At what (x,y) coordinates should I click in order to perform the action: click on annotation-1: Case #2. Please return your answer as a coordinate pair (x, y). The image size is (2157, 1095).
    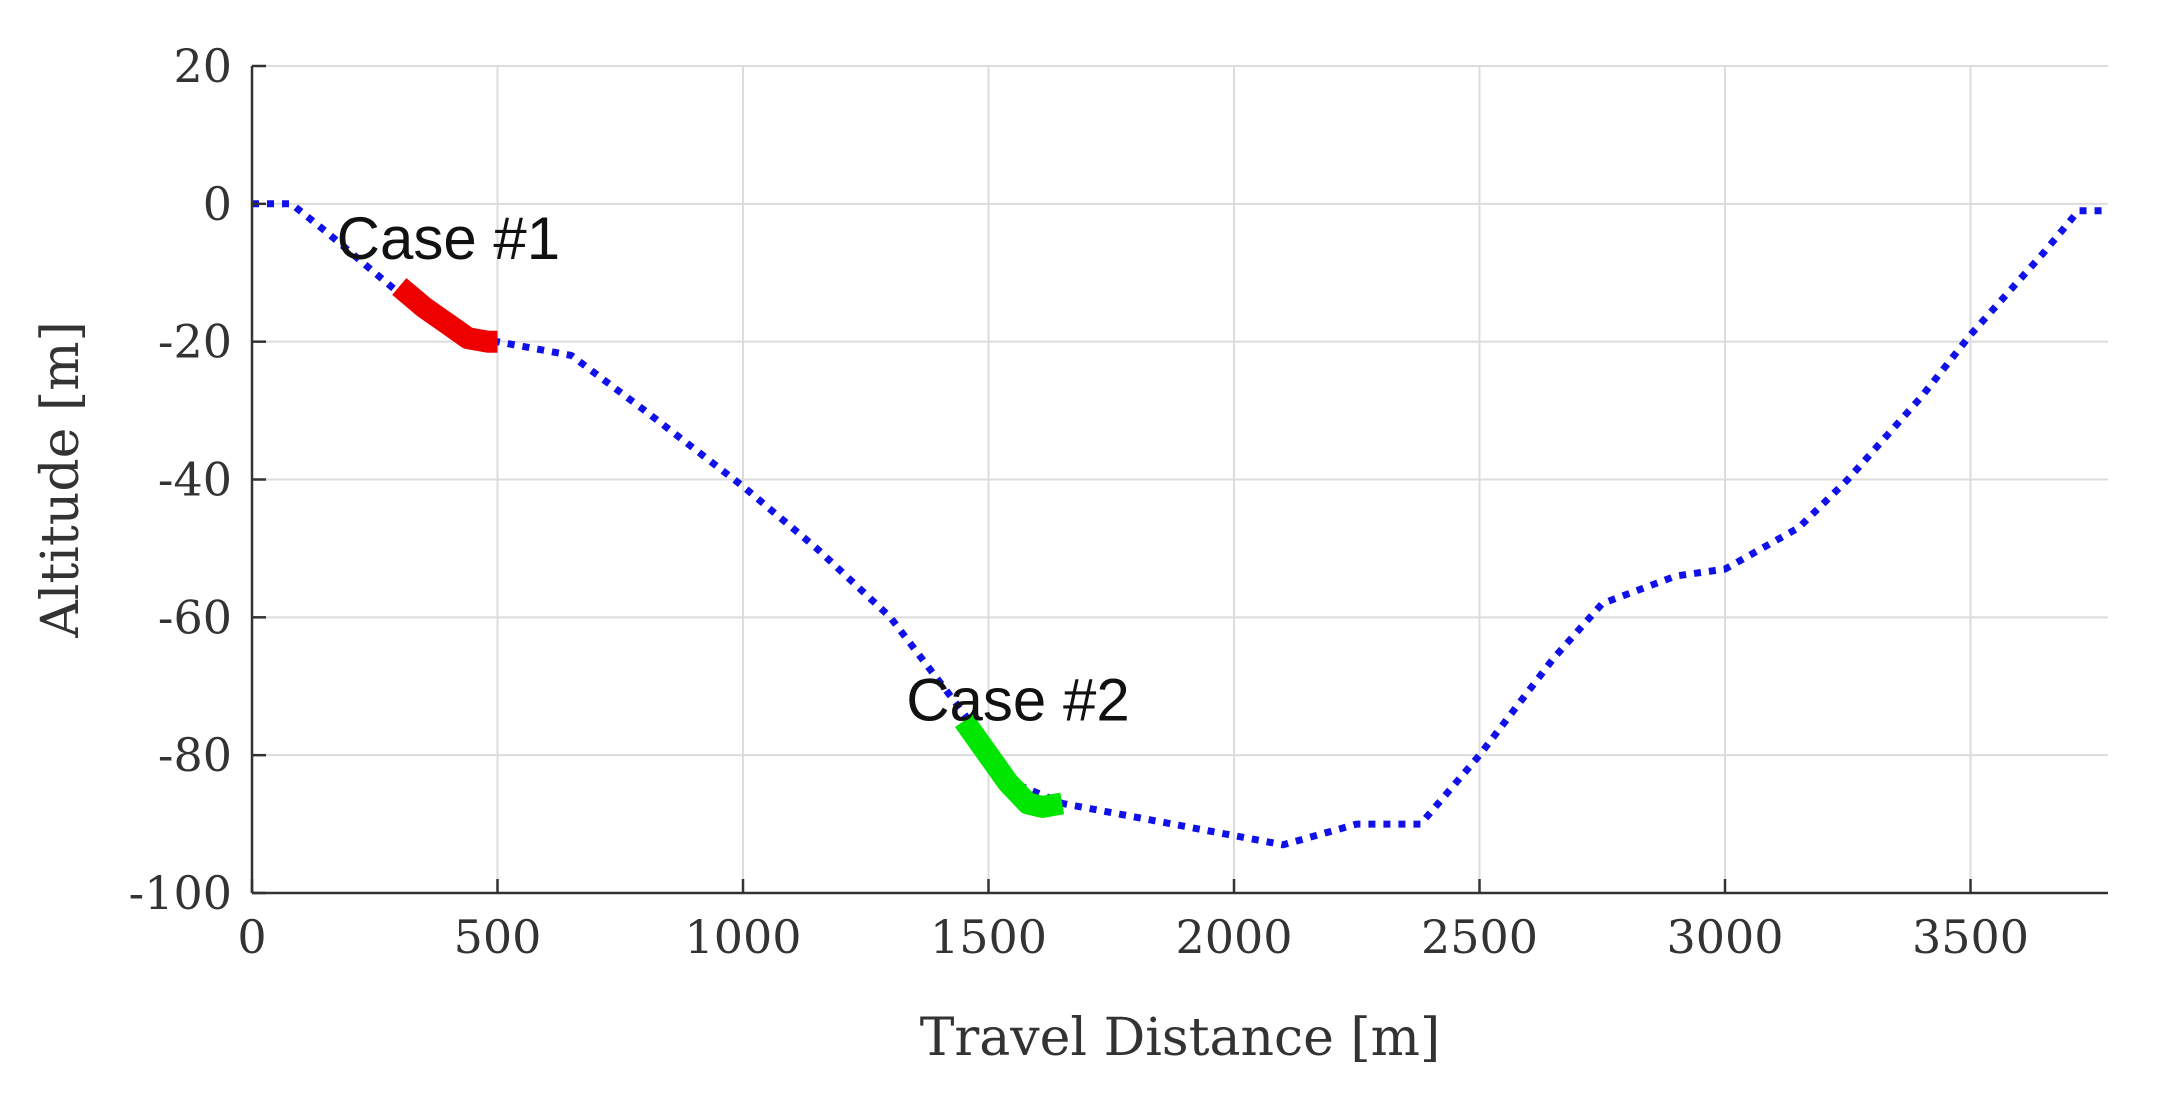
    Looking at the image, I should click on (1017, 700).